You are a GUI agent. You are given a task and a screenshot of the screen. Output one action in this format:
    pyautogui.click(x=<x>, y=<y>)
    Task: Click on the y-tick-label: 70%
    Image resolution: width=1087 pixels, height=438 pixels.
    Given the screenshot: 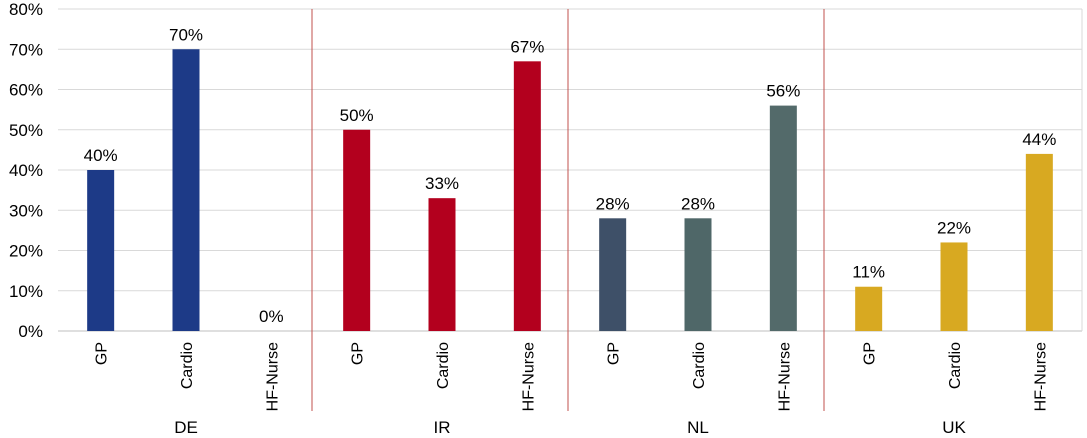 What is the action you would take?
    pyautogui.click(x=26, y=49)
    